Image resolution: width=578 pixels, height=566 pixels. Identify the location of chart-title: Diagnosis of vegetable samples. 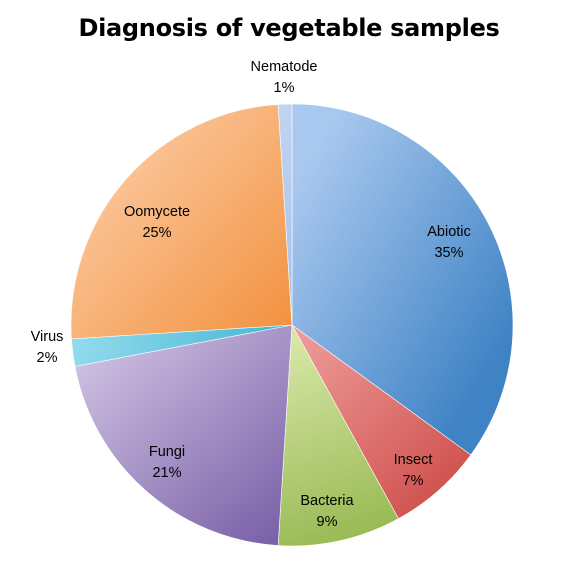
(289, 28).